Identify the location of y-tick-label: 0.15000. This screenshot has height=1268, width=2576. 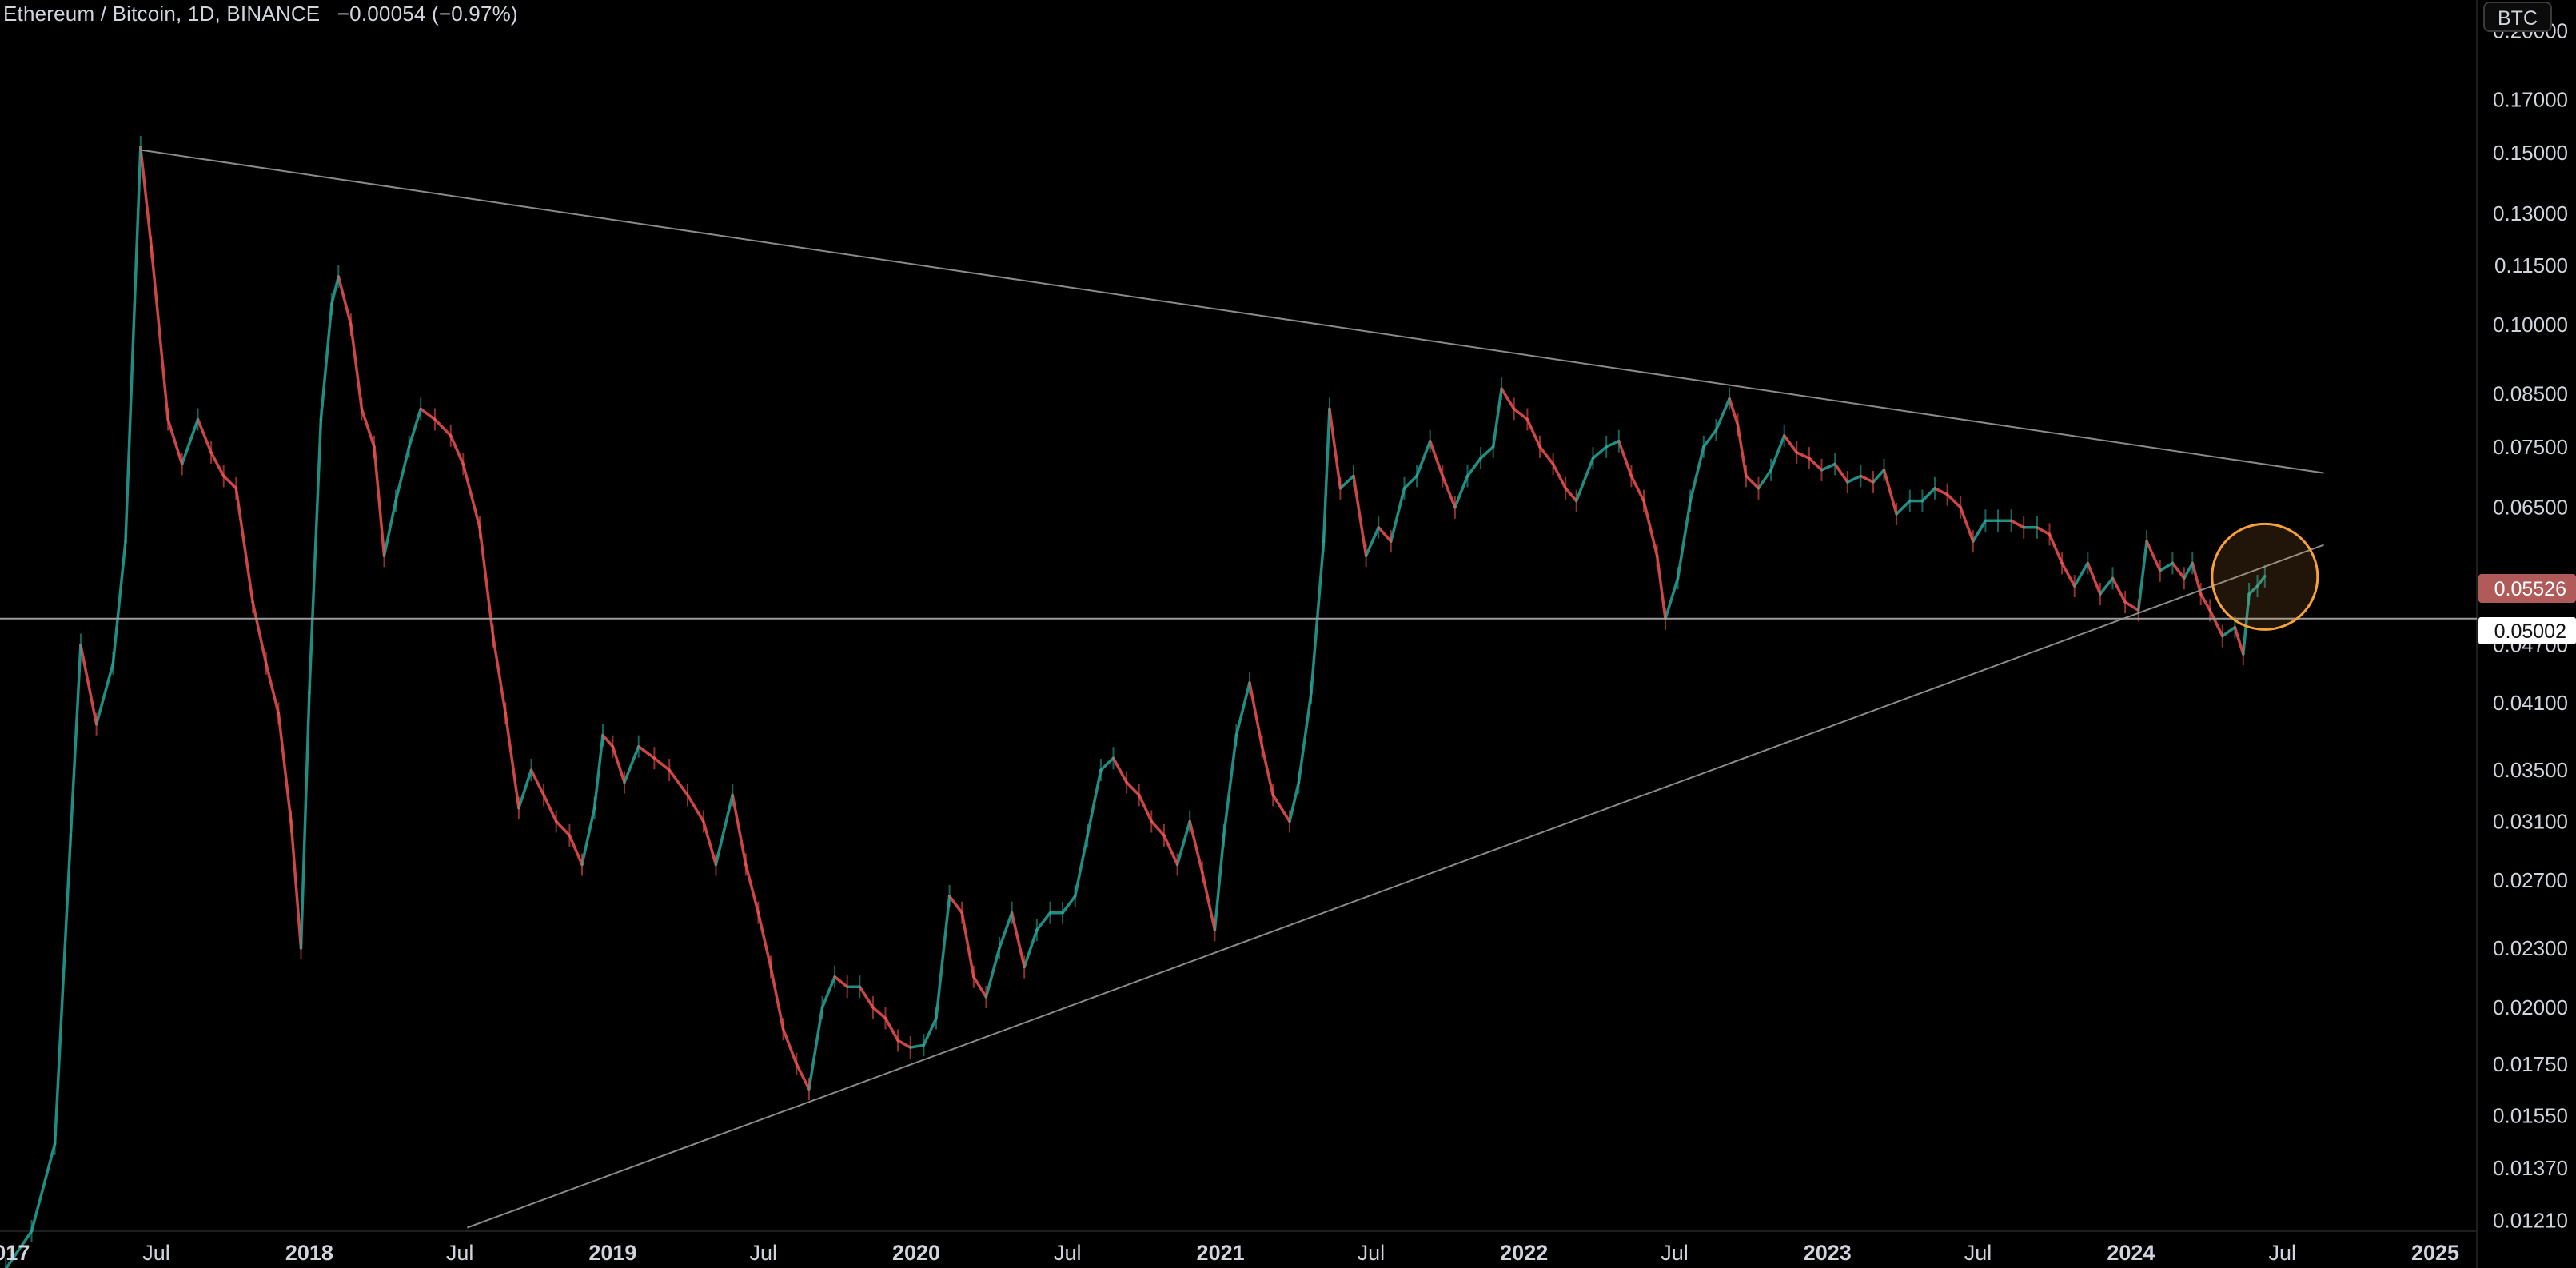
(2530, 153).